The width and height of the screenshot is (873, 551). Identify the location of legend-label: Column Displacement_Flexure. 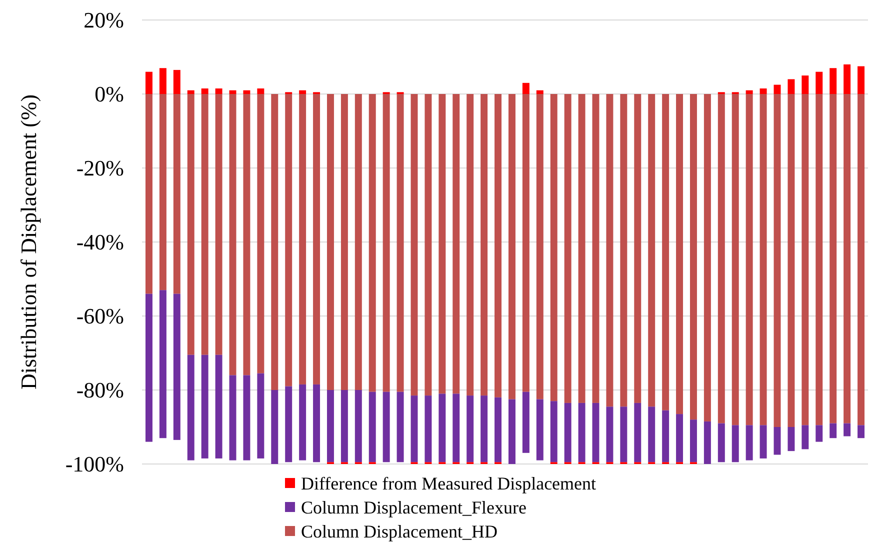
(413, 507).